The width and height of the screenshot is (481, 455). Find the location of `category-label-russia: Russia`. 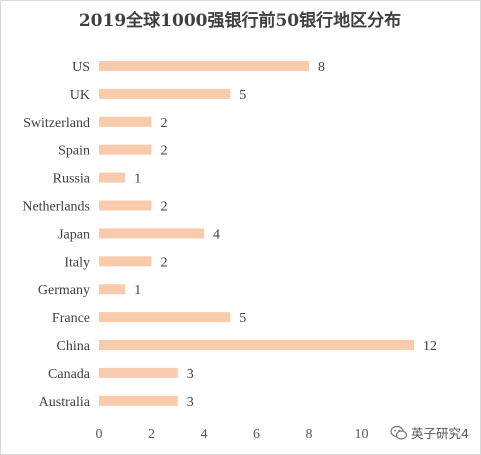

category-label-russia: Russia is located at coordinates (72, 179).